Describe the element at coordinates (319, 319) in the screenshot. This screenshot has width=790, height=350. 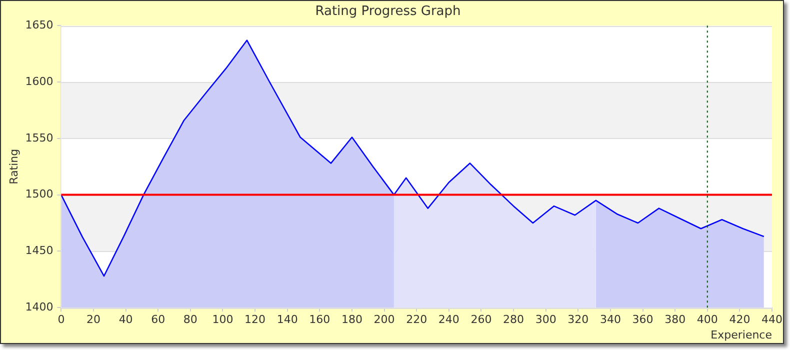
I see `x-tick-label: 160` at that location.